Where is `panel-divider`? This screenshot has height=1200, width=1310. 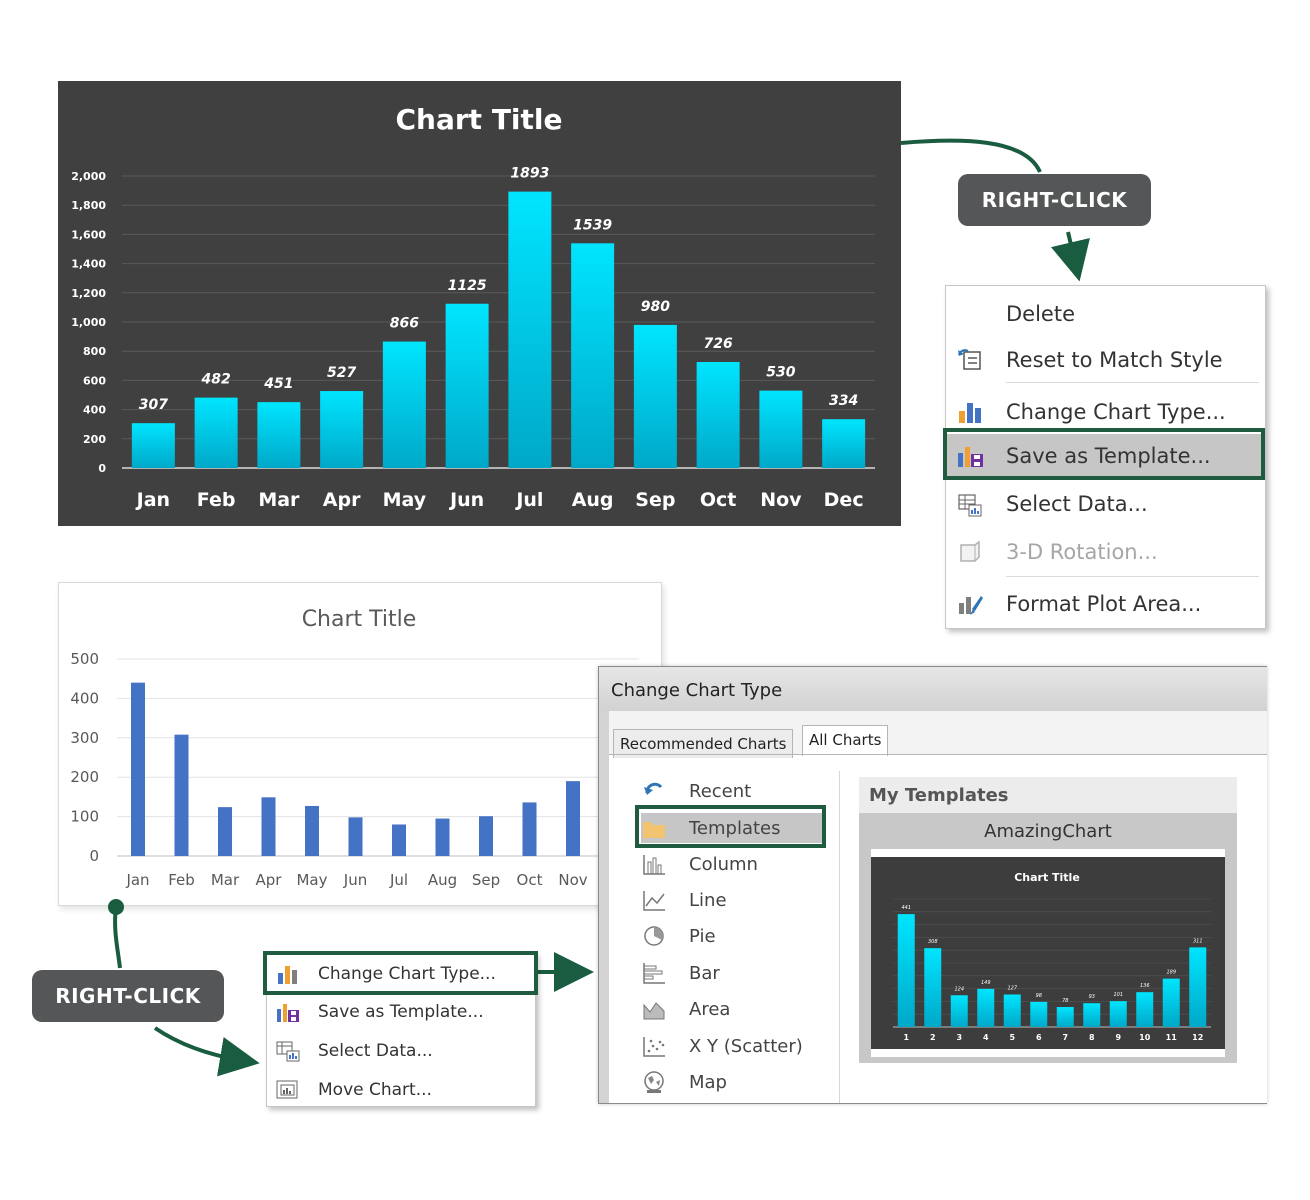 panel-divider is located at coordinates (839, 937).